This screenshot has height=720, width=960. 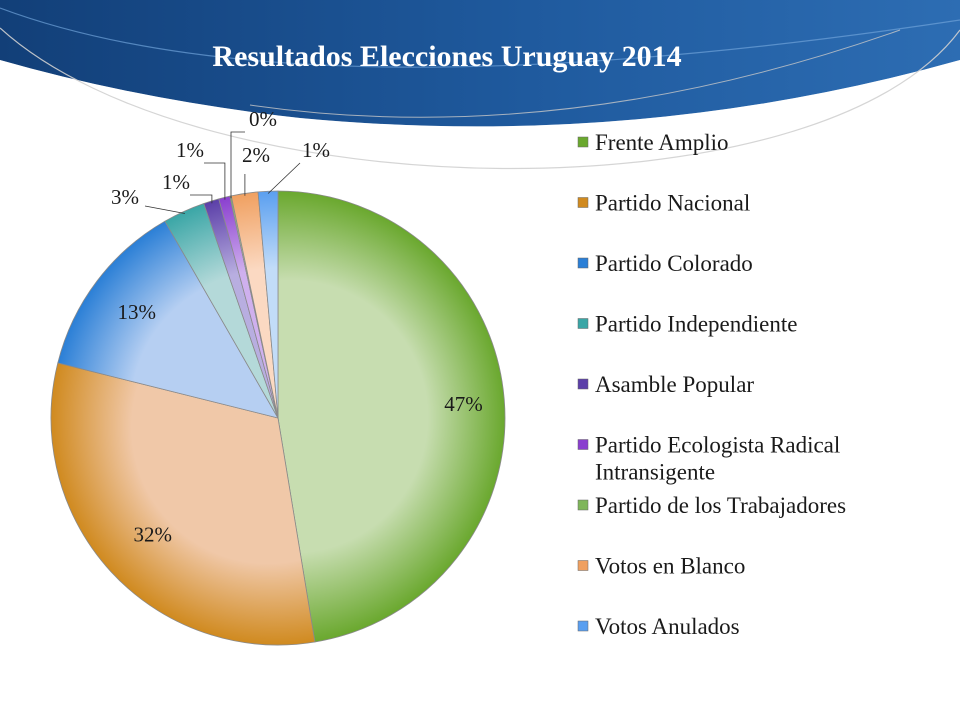 What do you see at coordinates (215, 181) in the screenshot?
I see `leader-line-partido-ecologista-radical-intransigente` at bounding box center [215, 181].